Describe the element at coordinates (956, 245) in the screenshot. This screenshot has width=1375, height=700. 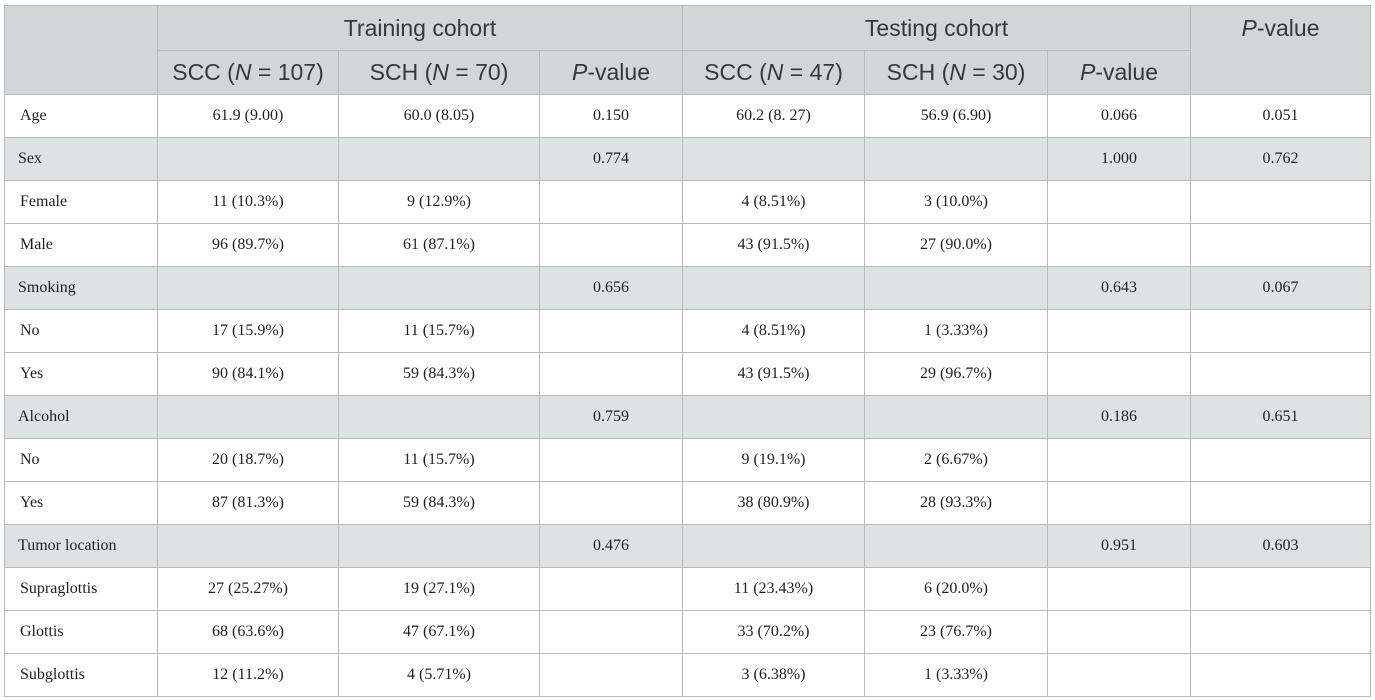
I see `table-cell: 27 (90.0%)` at that location.